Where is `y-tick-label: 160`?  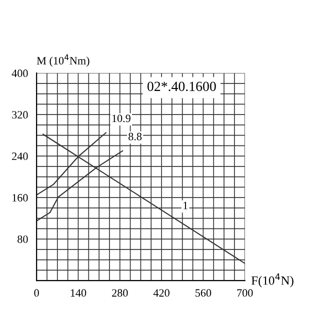
y-tick-label: 160 is located at coordinates (20, 198).